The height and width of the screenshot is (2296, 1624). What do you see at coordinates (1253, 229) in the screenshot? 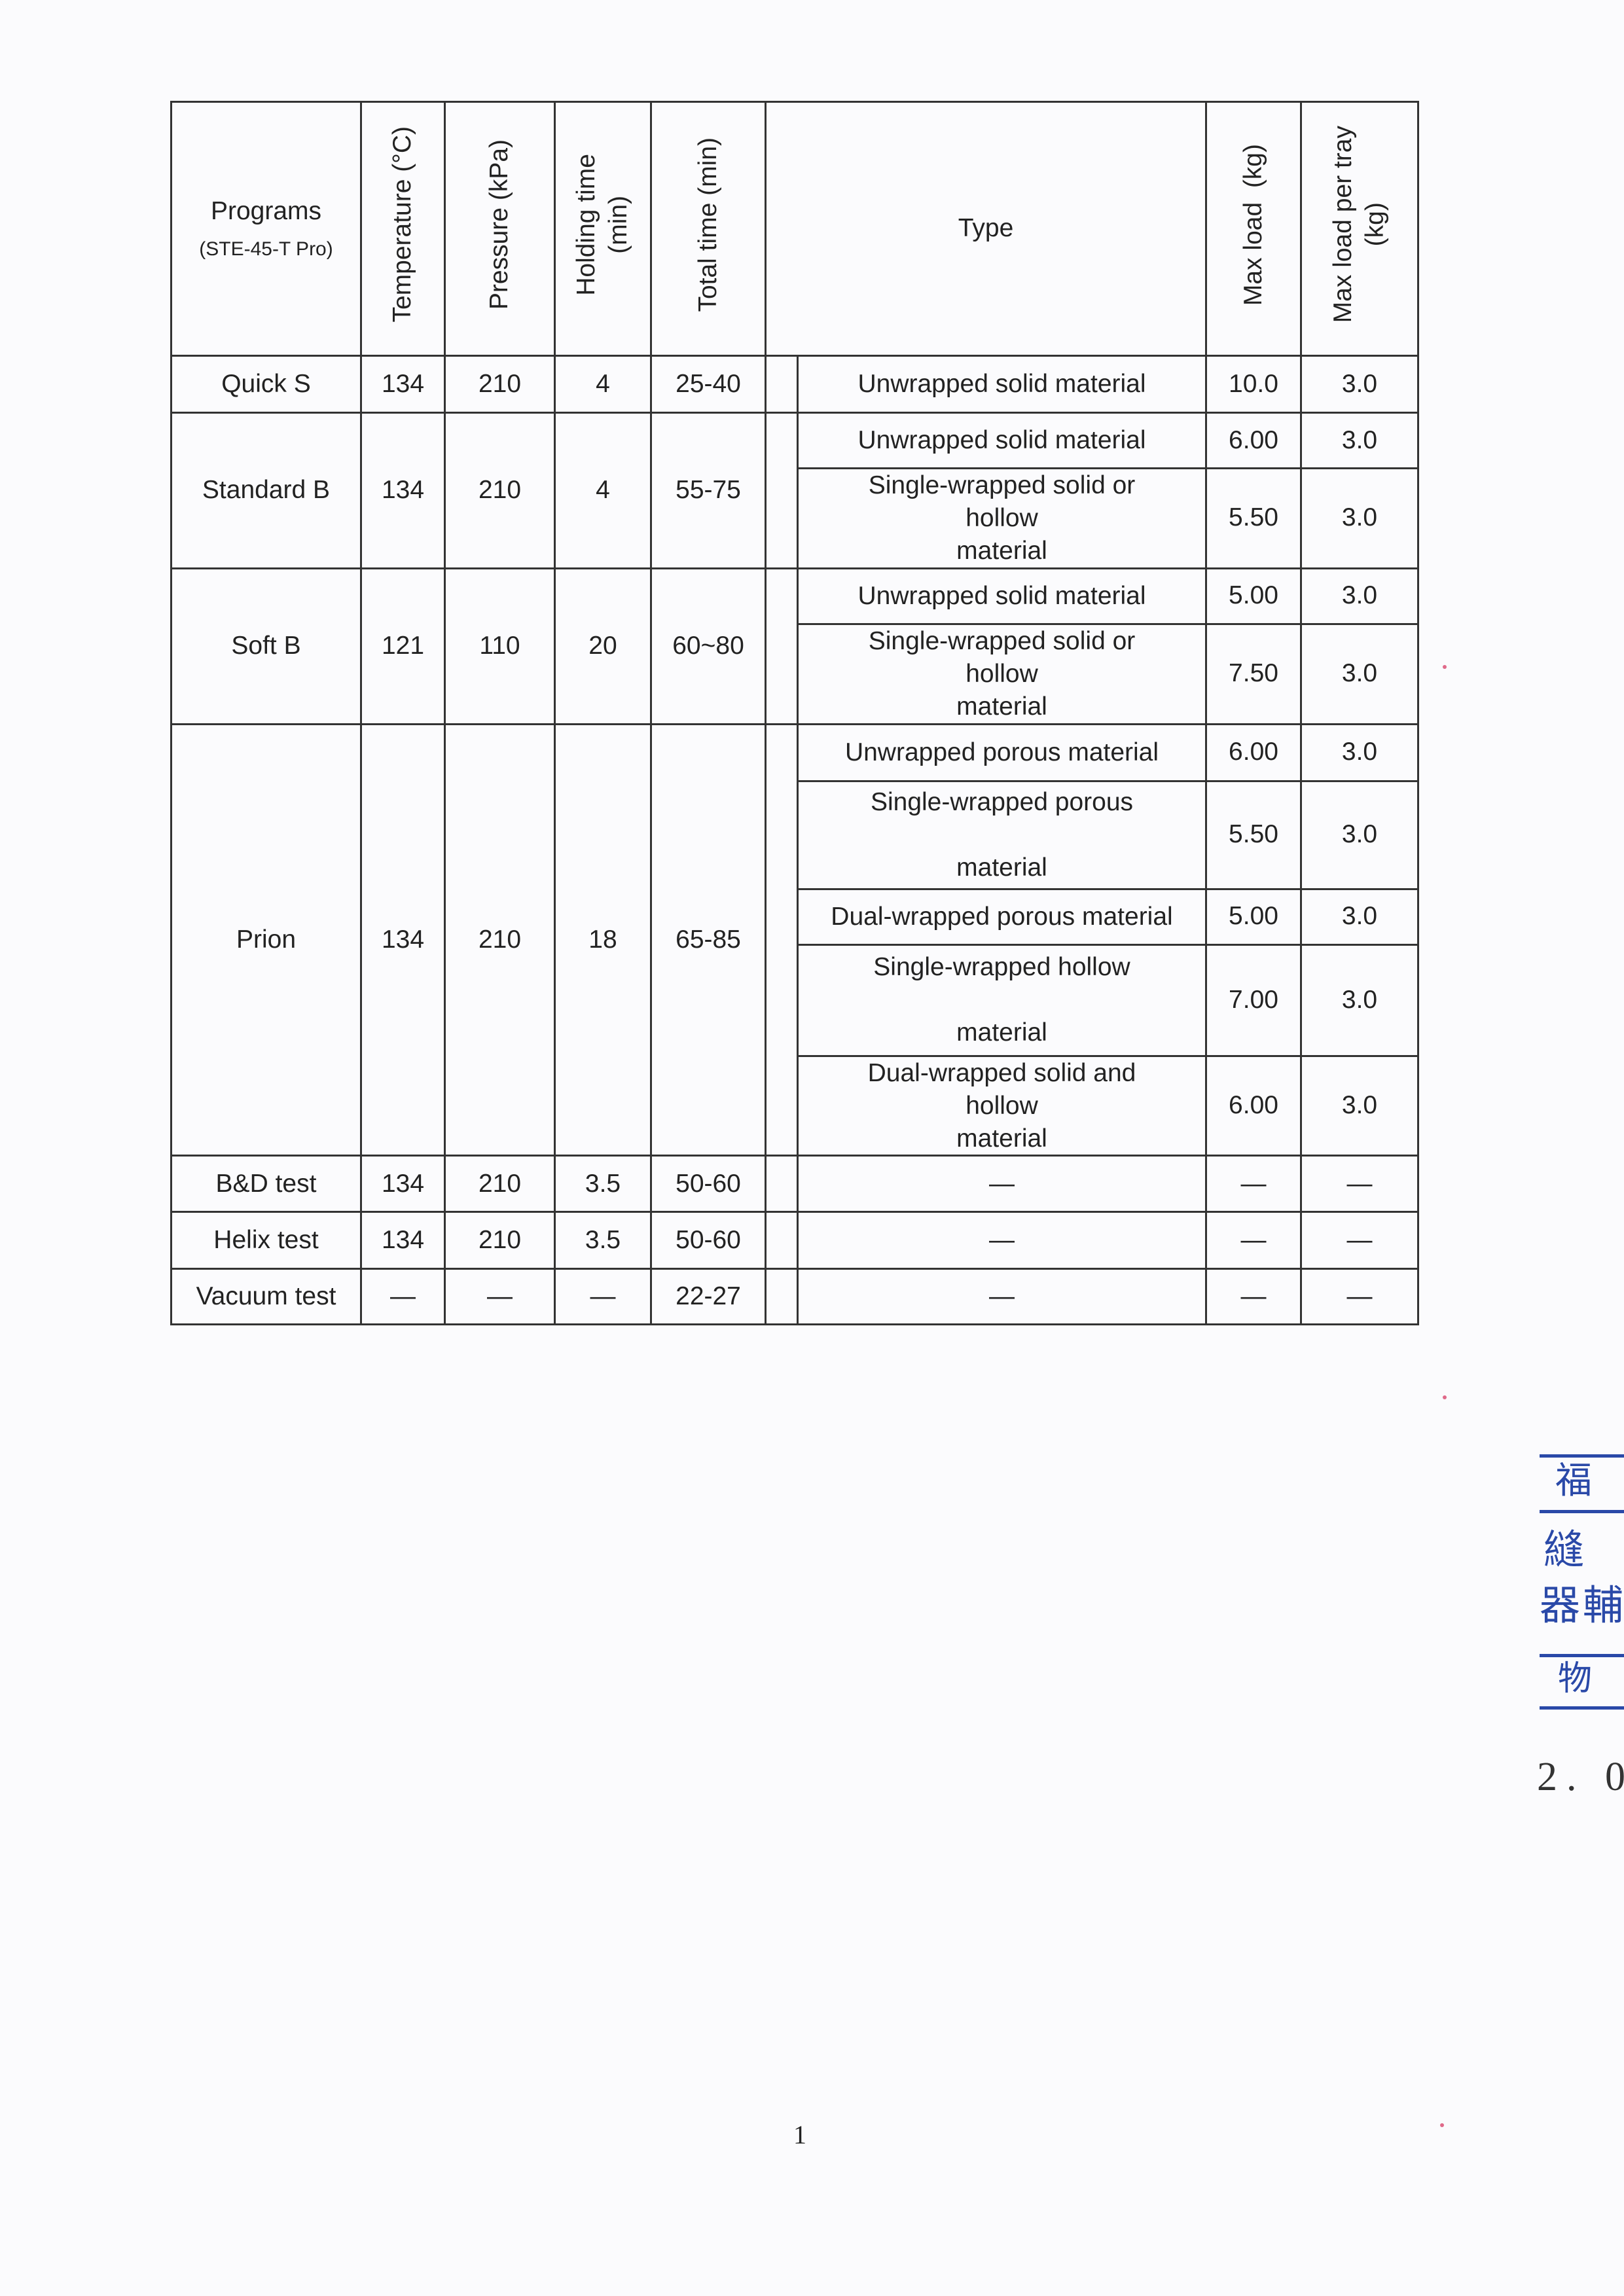
I see `header-max-load: Max load (kg)` at bounding box center [1253, 229].